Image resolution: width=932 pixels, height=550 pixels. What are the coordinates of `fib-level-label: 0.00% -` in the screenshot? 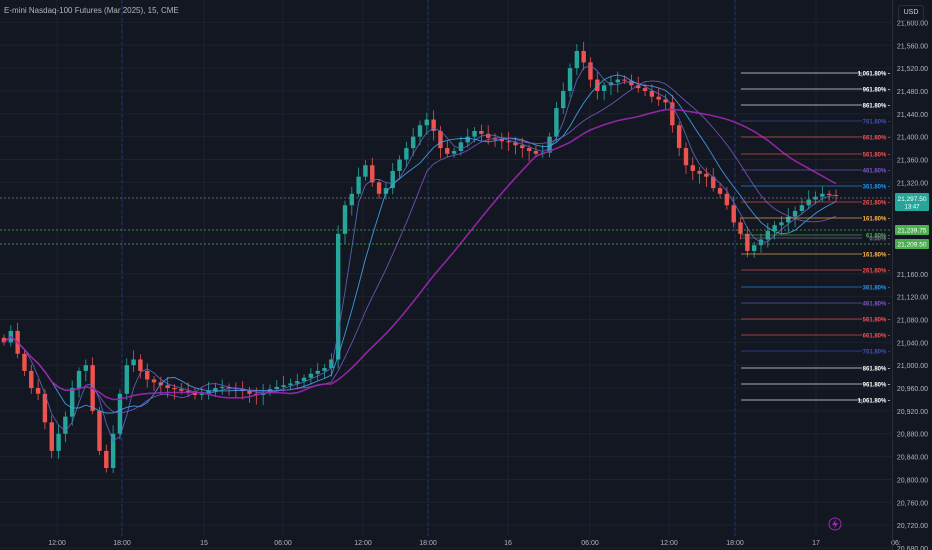 It's located at (879, 240).